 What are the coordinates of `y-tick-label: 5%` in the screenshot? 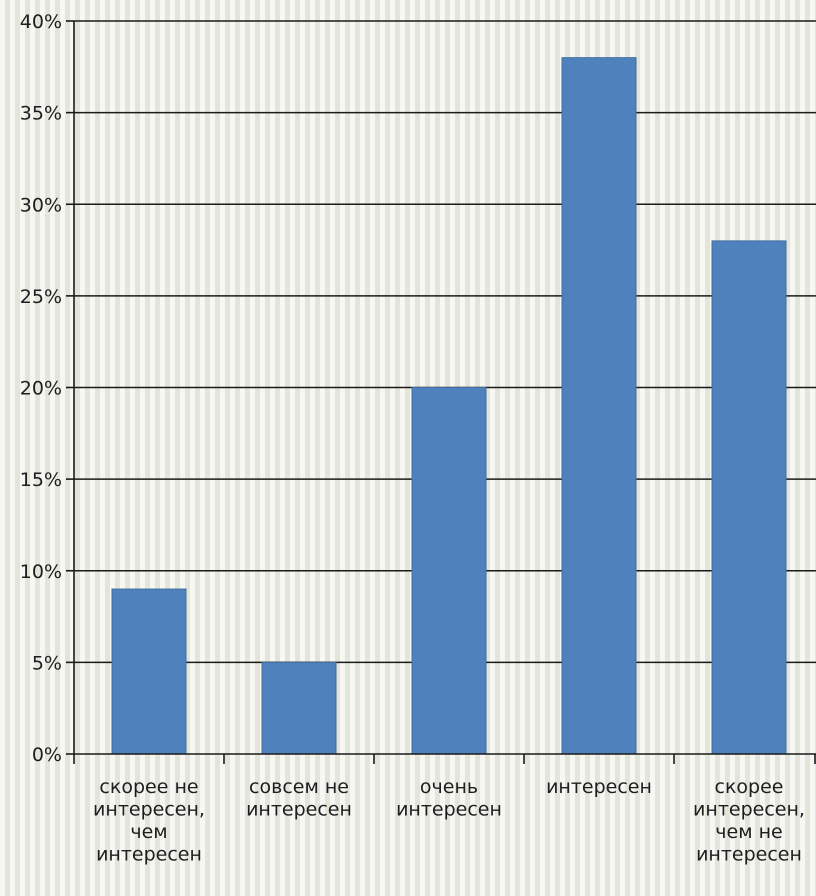 It's located at (47, 663).